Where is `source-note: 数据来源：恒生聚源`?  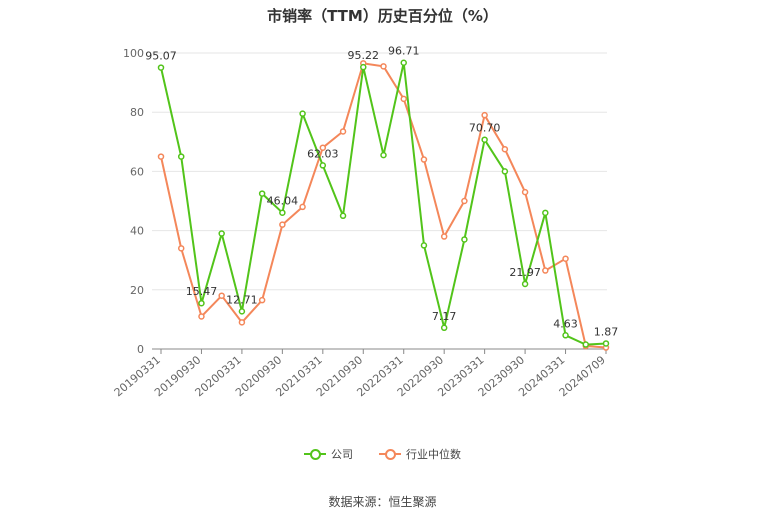 source-note: 数据来源：恒生聚源 is located at coordinates (382, 502).